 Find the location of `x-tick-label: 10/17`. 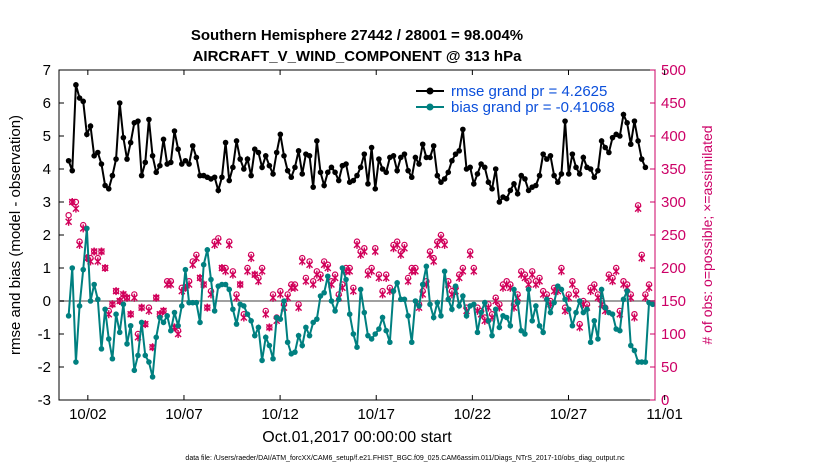

x-tick-label: 10/17 is located at coordinates (376, 414).